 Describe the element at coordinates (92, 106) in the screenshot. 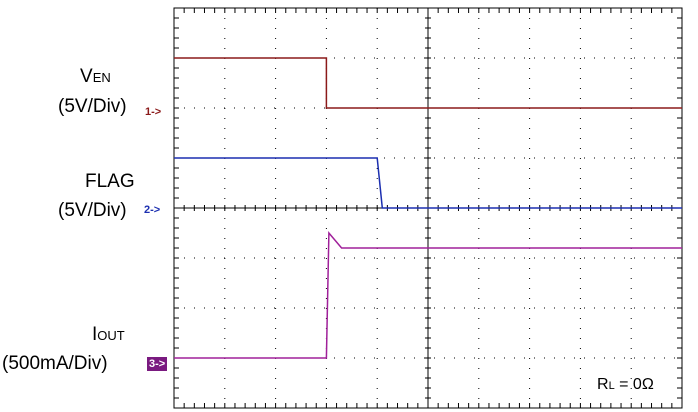

I see `ven-scale: (5V/Div)` at that location.